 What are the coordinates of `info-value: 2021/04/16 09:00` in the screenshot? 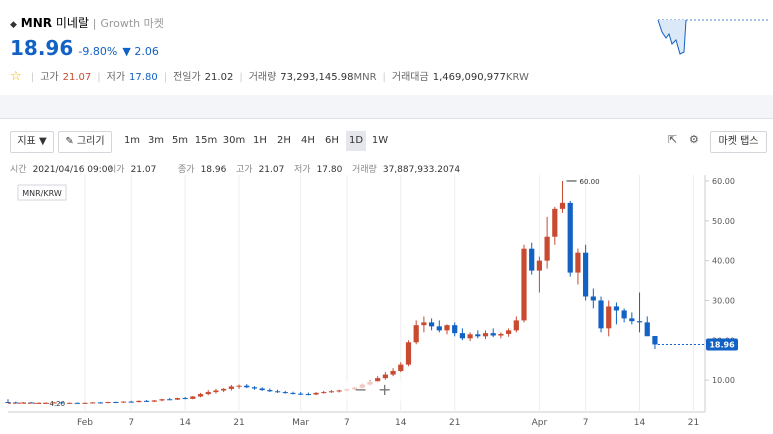 It's located at (73, 170).